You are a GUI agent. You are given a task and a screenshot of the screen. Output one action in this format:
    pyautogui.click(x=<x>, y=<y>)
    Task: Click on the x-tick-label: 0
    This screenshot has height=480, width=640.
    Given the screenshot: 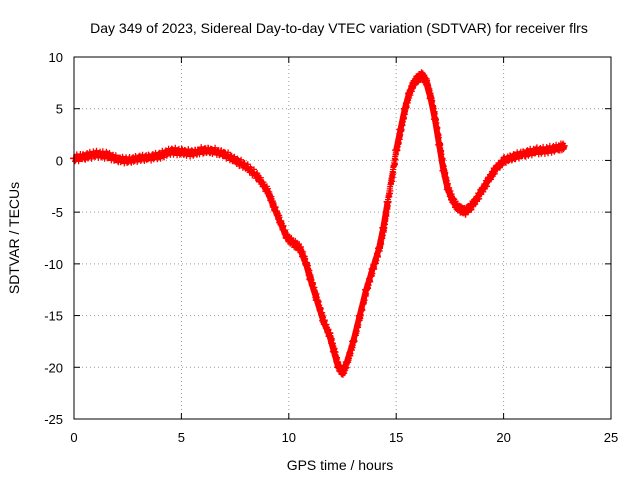 What is the action you would take?
    pyautogui.click(x=73, y=437)
    